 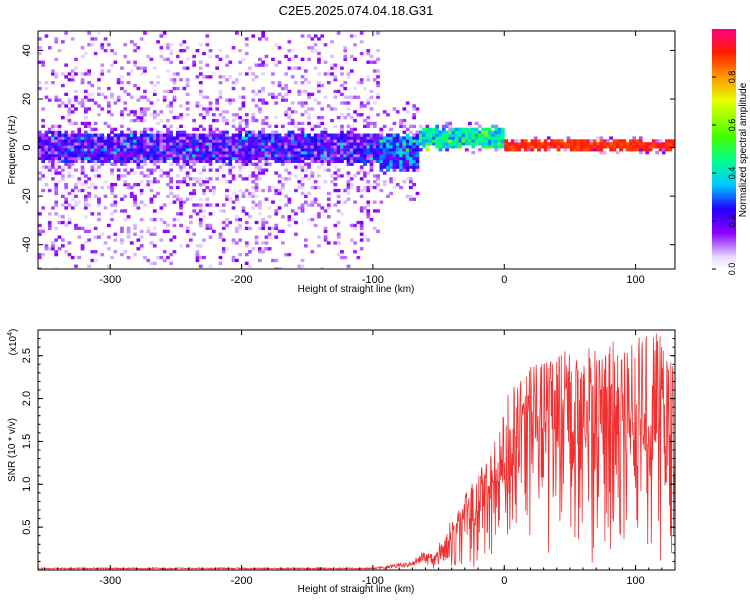 What do you see at coordinates (13, 342) in the screenshot?
I see `snr-y-exponent: (x104)` at bounding box center [13, 342].